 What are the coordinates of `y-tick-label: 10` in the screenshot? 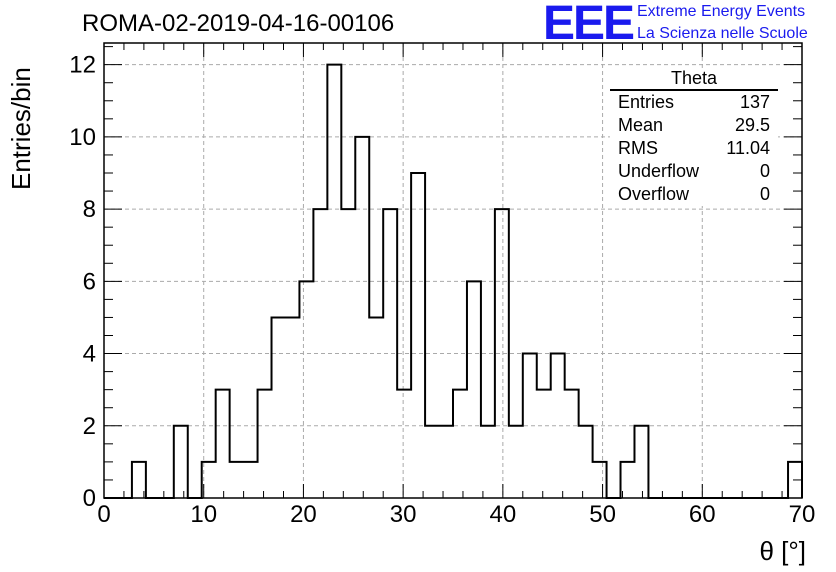 It's located at (82, 137).